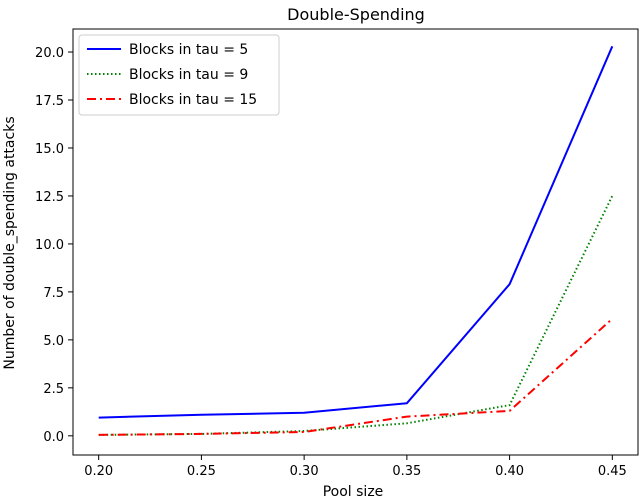  Describe the element at coordinates (49, 245) in the screenshot. I see `y-tick-label: 10.0` at that location.